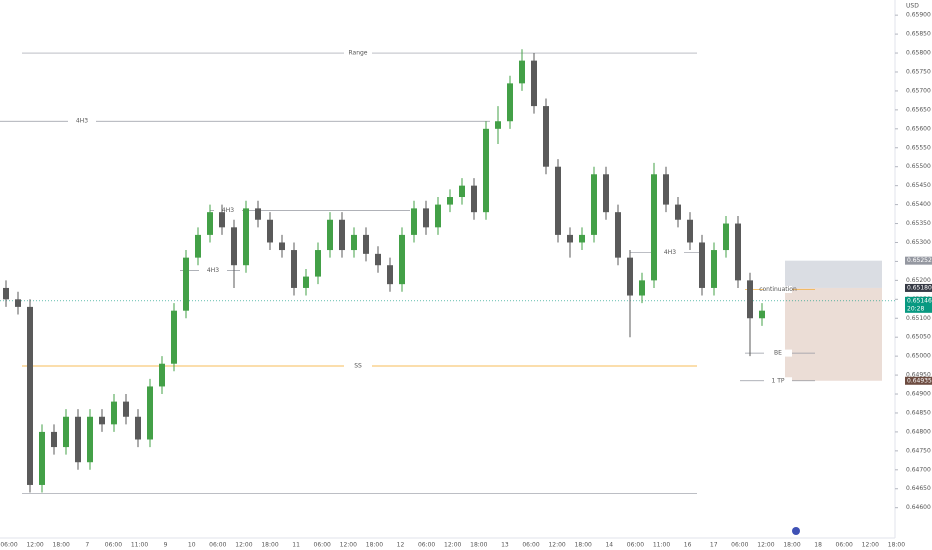 The width and height of the screenshot is (932, 550). I want to click on y-tick-label: 0.65050, so click(918, 337).